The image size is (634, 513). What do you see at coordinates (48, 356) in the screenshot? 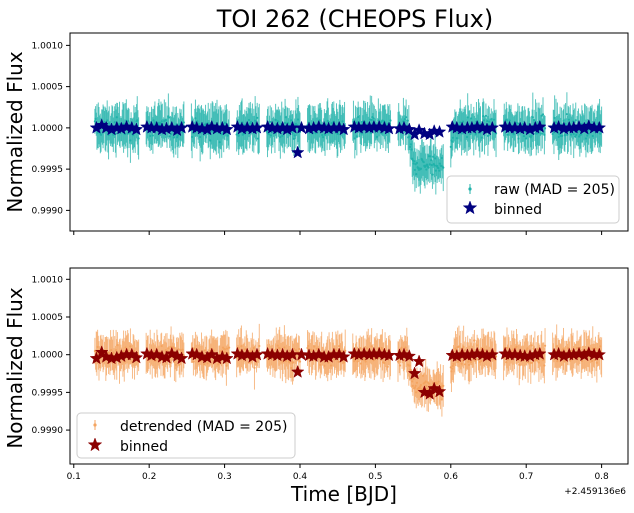
I see `bottom-ytick-label: 1.0000` at bounding box center [48, 356].